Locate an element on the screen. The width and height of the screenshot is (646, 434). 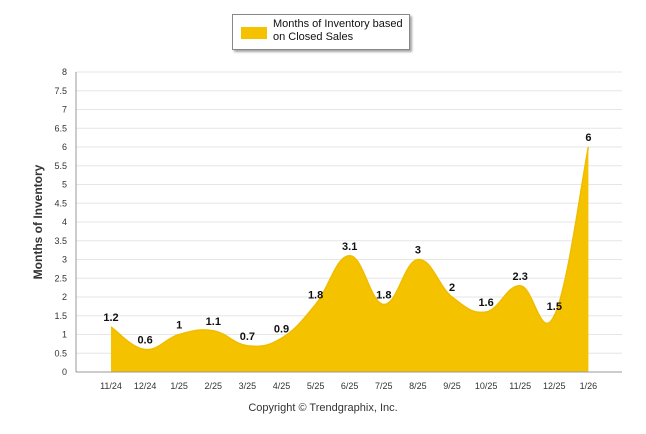
data-label: 1.1 is located at coordinates (213, 322).